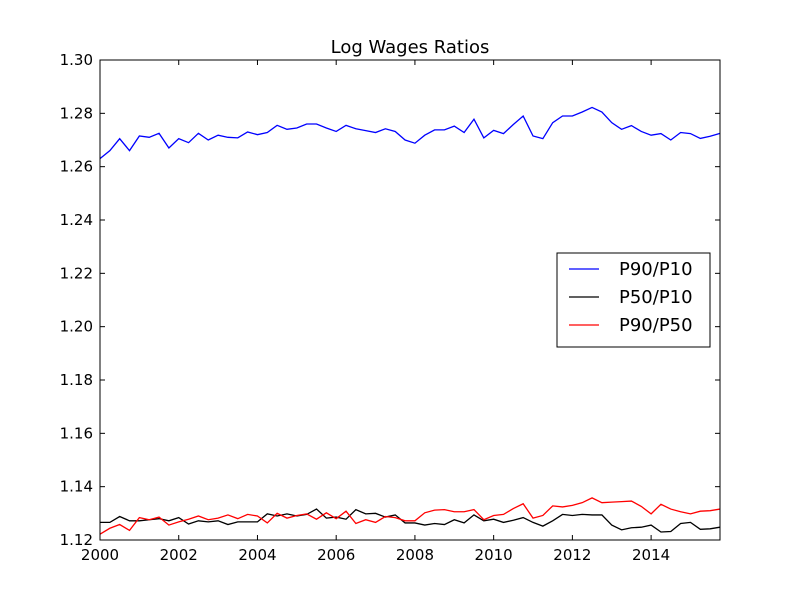  I want to click on y-tick-label: 1.26, so click(76, 167).